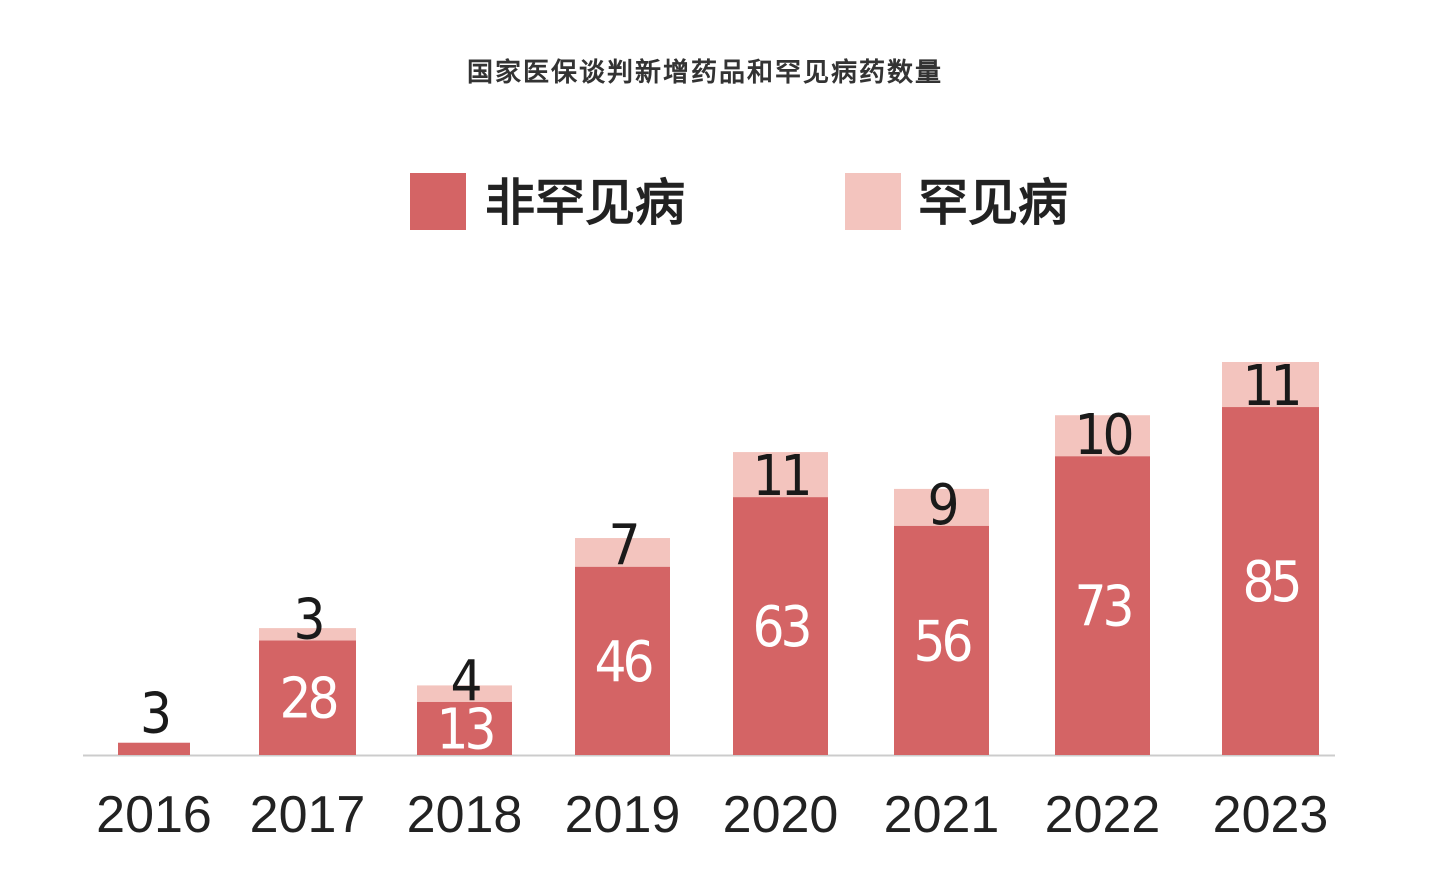 The height and width of the screenshot is (884, 1432). I want to click on data-label-rare-2023: 11, so click(1270, 386).